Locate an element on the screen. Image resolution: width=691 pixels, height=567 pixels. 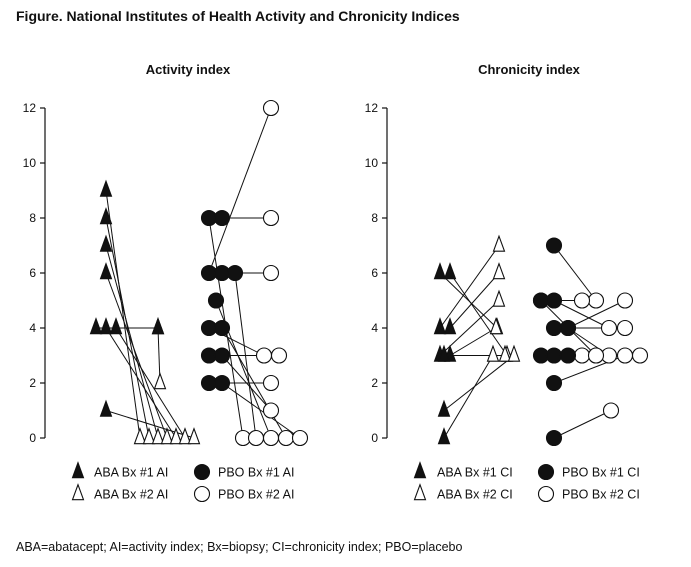
activity-panel-title: Activity index is located at coordinates (188, 69).